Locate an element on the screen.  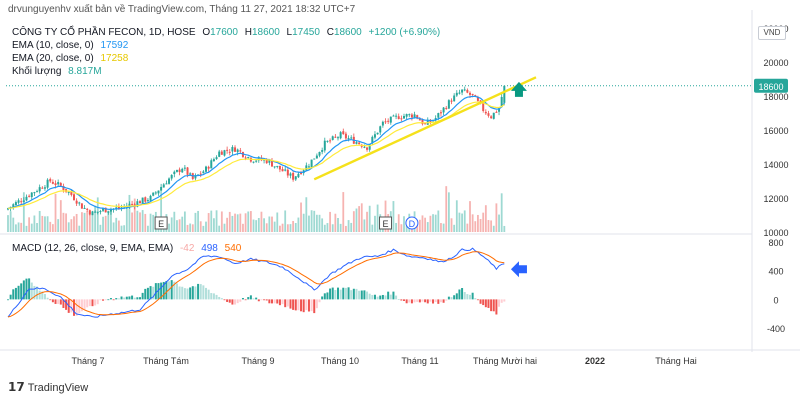
currency-badge: VND is located at coordinates (772, 33).